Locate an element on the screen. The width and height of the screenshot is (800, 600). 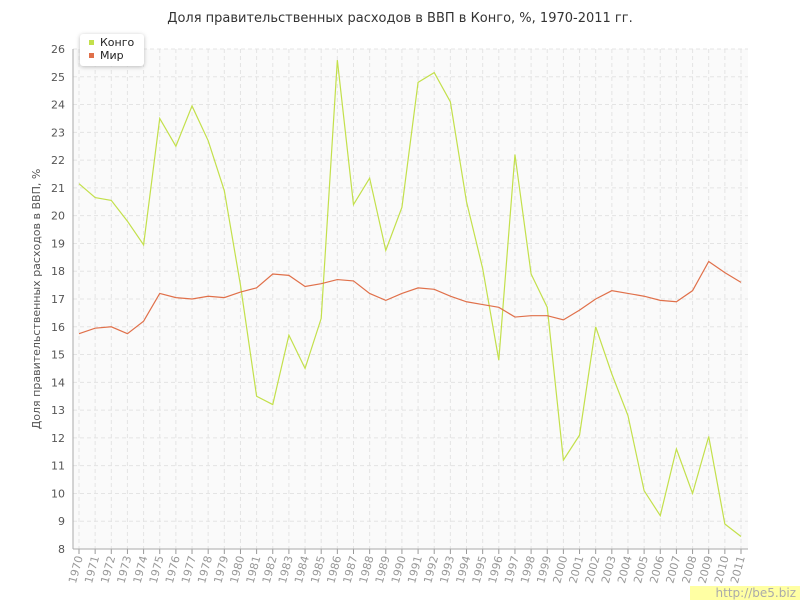
y-tick-label: 21 is located at coordinates (58, 188).